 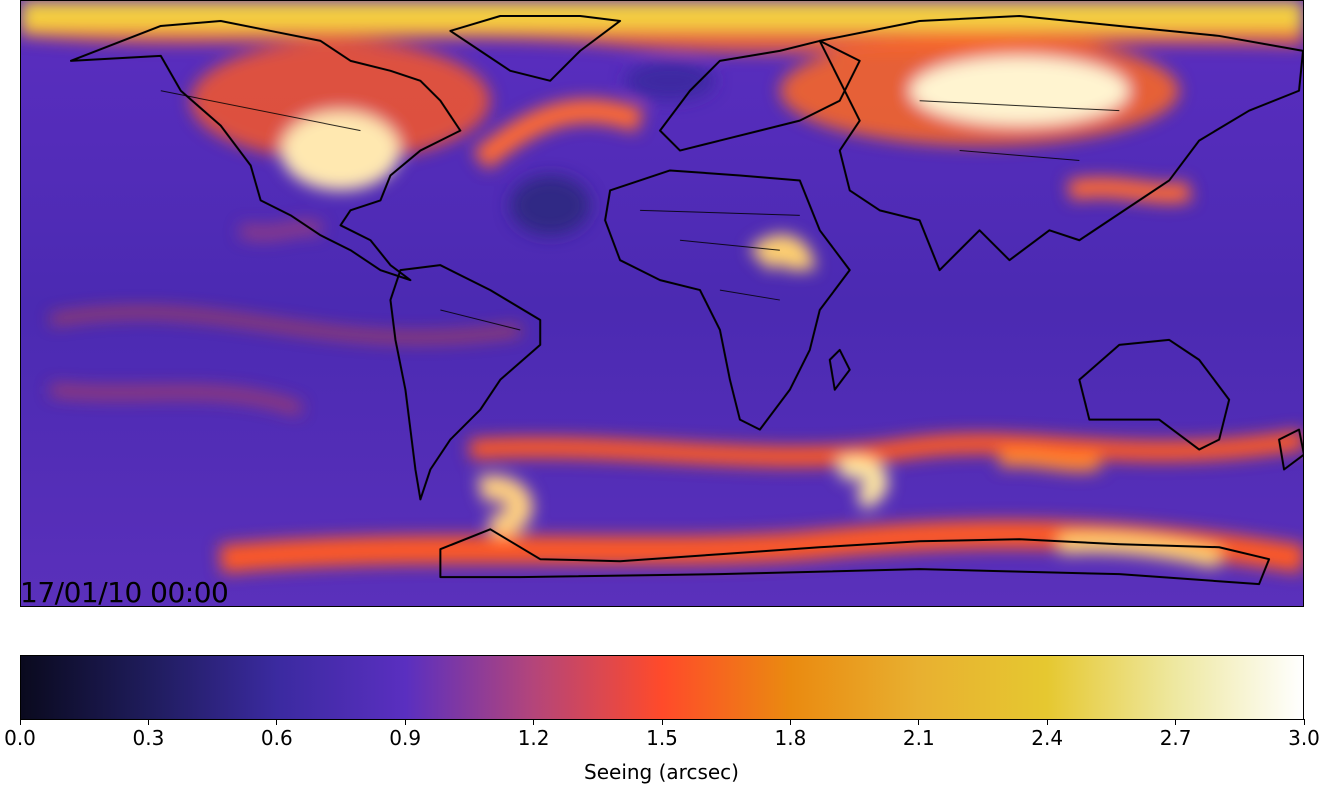 What do you see at coordinates (124, 592) in the screenshot?
I see `timestamp-label: 17/01/10 00:00` at bounding box center [124, 592].